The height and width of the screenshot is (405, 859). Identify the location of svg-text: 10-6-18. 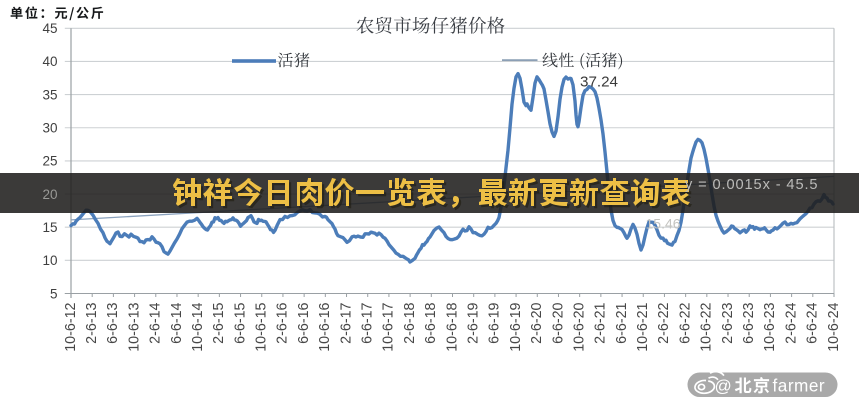
(452, 326).